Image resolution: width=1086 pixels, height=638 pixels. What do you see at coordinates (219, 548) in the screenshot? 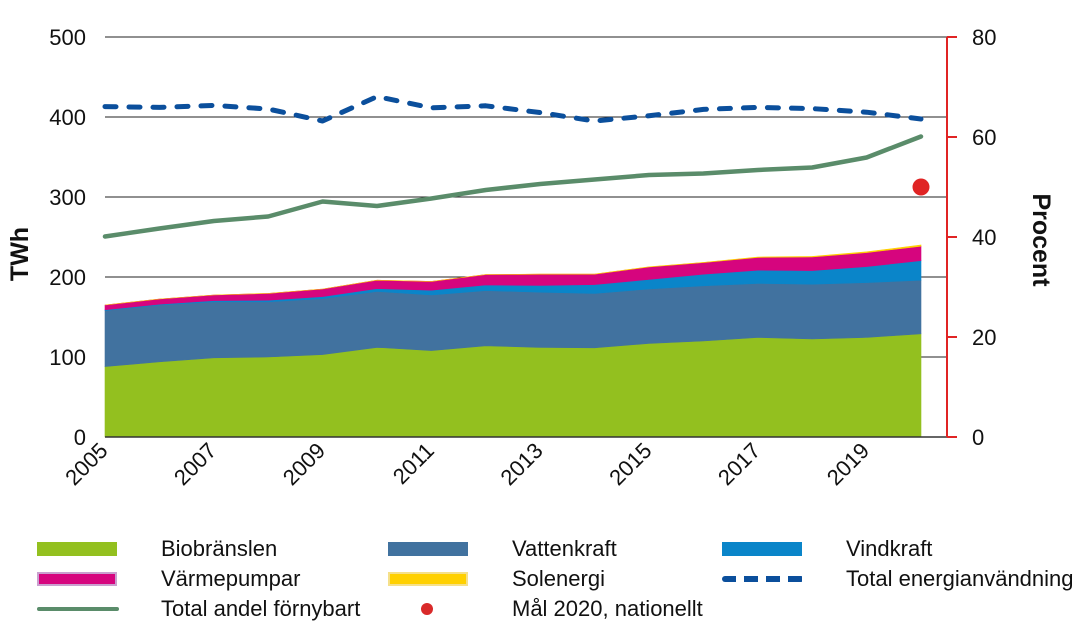
I see `legend-label: Biobränslen` at bounding box center [219, 548].